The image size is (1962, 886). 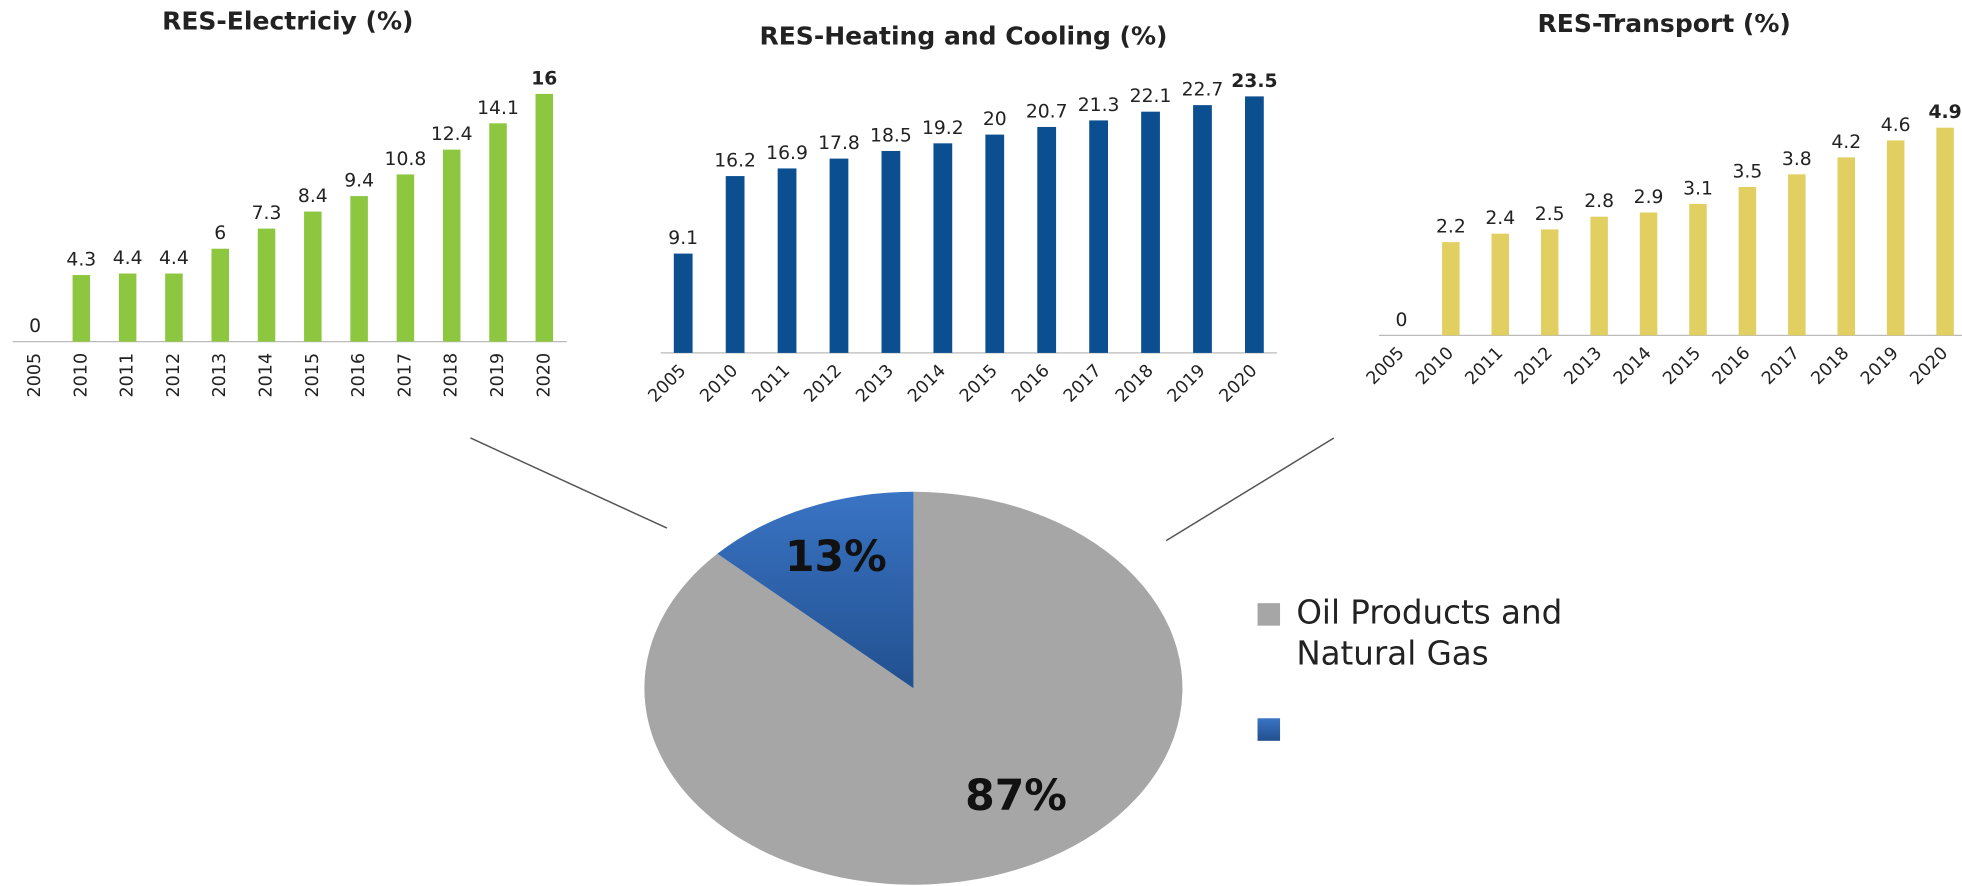 I want to click on pie-slice, so click(x=913, y=688).